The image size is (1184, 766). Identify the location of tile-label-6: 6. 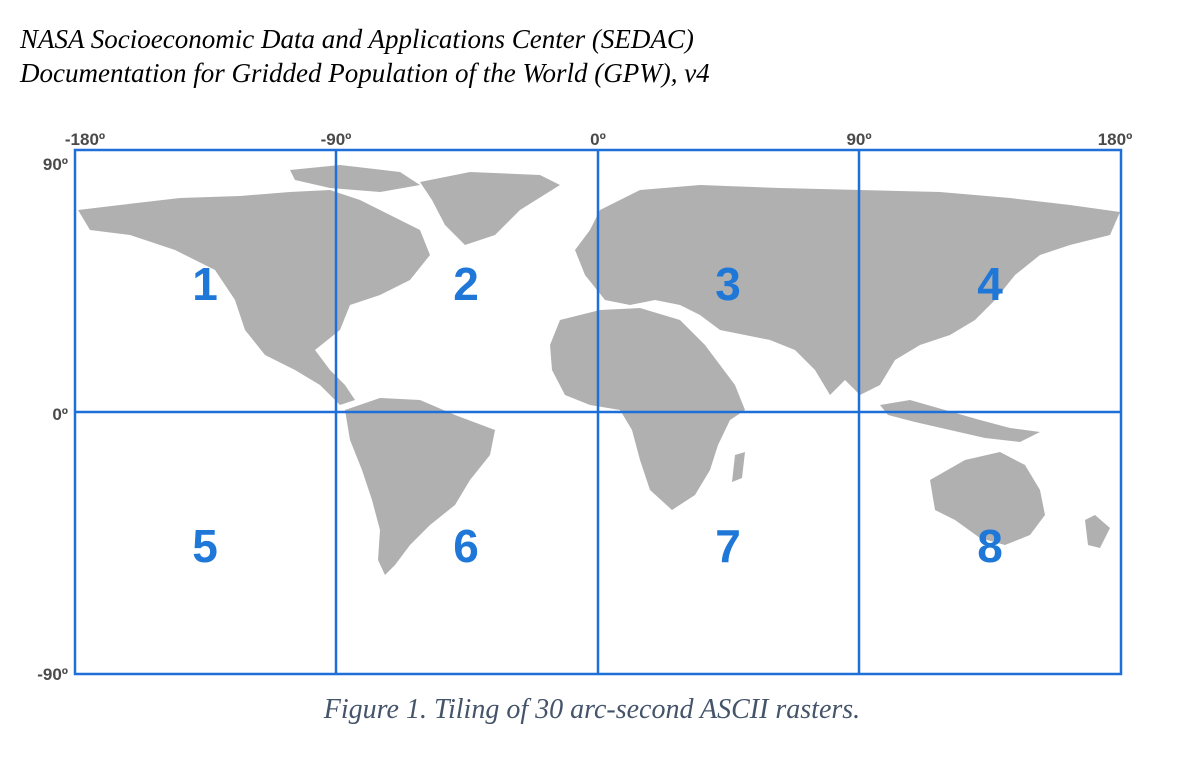
(466, 546).